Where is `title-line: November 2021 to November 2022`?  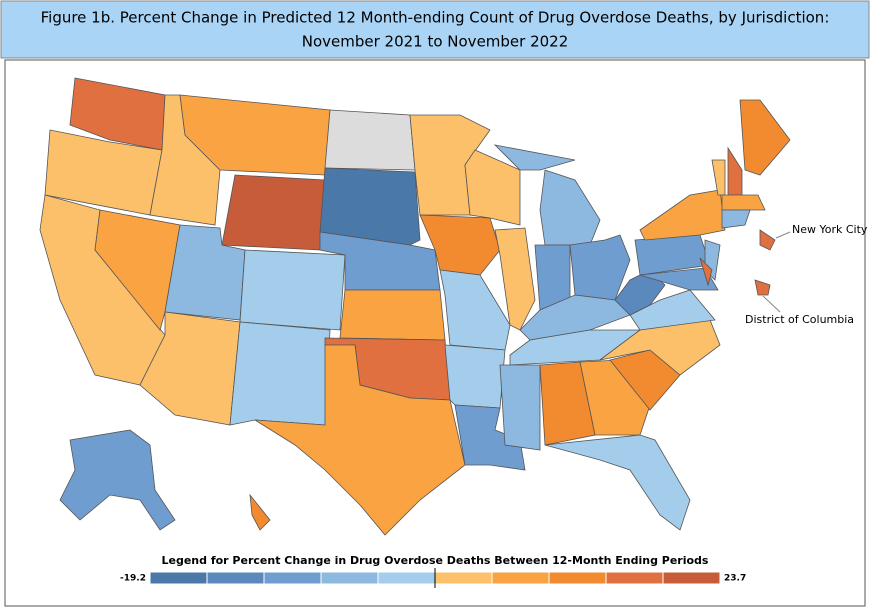
title-line: November 2021 to November 2022 is located at coordinates (435, 42).